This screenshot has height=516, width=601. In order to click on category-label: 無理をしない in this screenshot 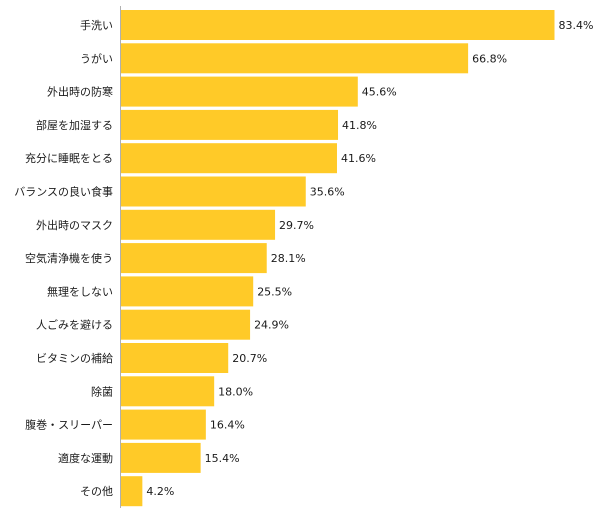, I will do `click(80, 291)`.